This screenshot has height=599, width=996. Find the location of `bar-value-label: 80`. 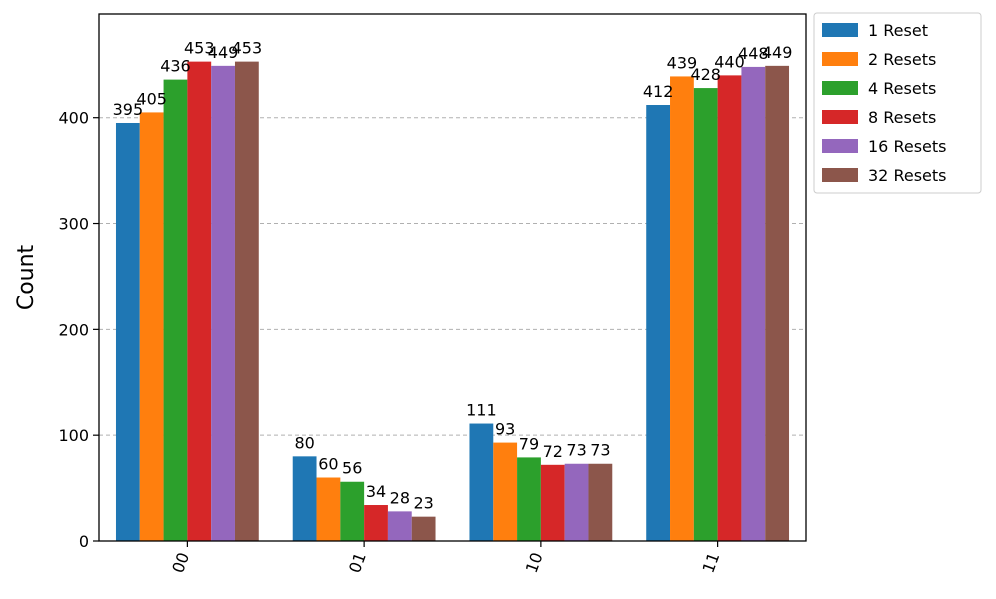

bar-value-label: 80 is located at coordinates (304, 442).